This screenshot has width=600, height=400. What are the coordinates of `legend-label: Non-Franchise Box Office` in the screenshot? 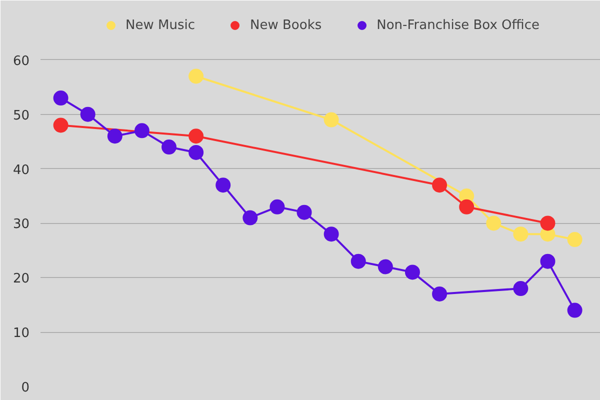 It's located at (458, 25).